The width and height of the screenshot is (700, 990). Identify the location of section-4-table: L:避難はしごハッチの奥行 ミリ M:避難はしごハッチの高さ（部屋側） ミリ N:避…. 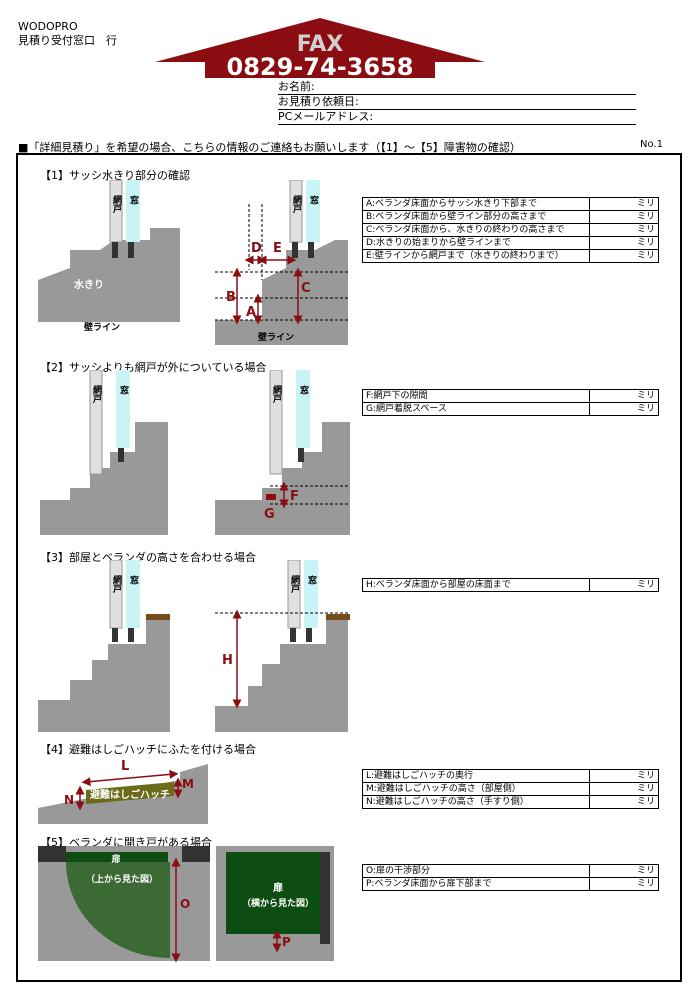
(510, 789).